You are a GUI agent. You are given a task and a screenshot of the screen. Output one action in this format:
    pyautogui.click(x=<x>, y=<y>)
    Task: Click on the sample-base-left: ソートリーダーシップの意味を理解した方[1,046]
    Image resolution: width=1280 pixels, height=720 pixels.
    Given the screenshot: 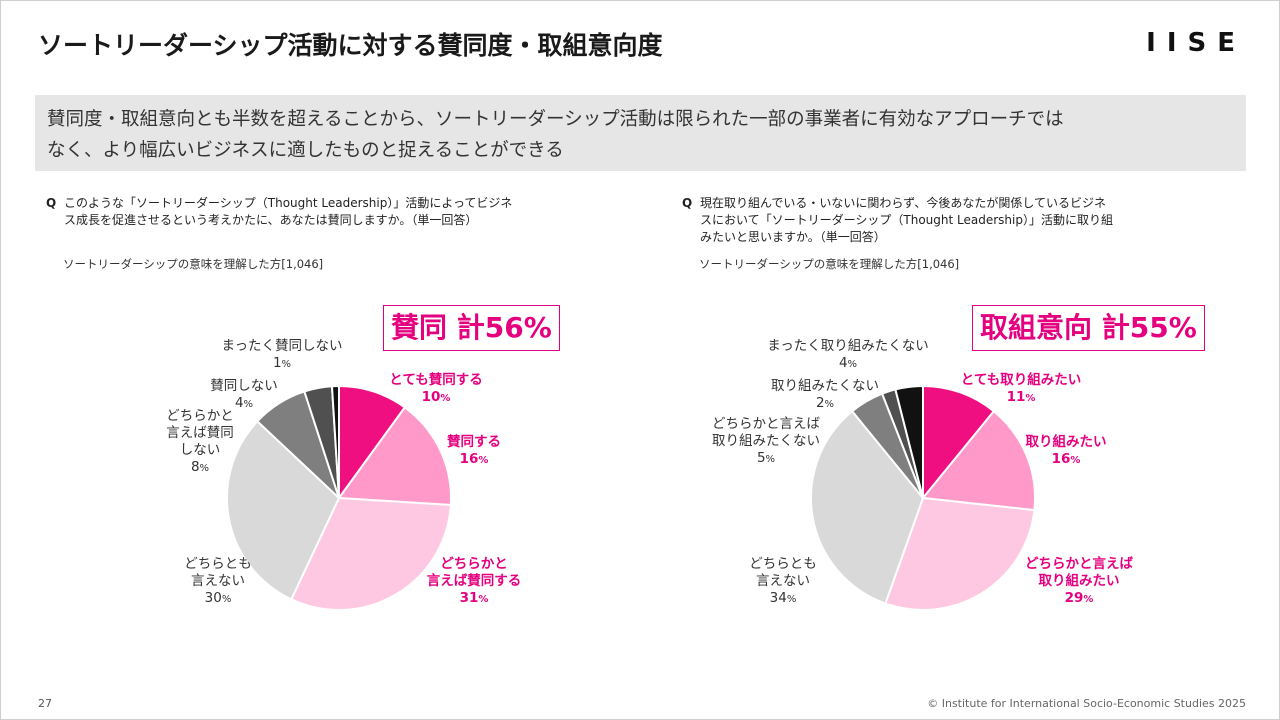 What is the action you would take?
    pyautogui.click(x=193, y=264)
    